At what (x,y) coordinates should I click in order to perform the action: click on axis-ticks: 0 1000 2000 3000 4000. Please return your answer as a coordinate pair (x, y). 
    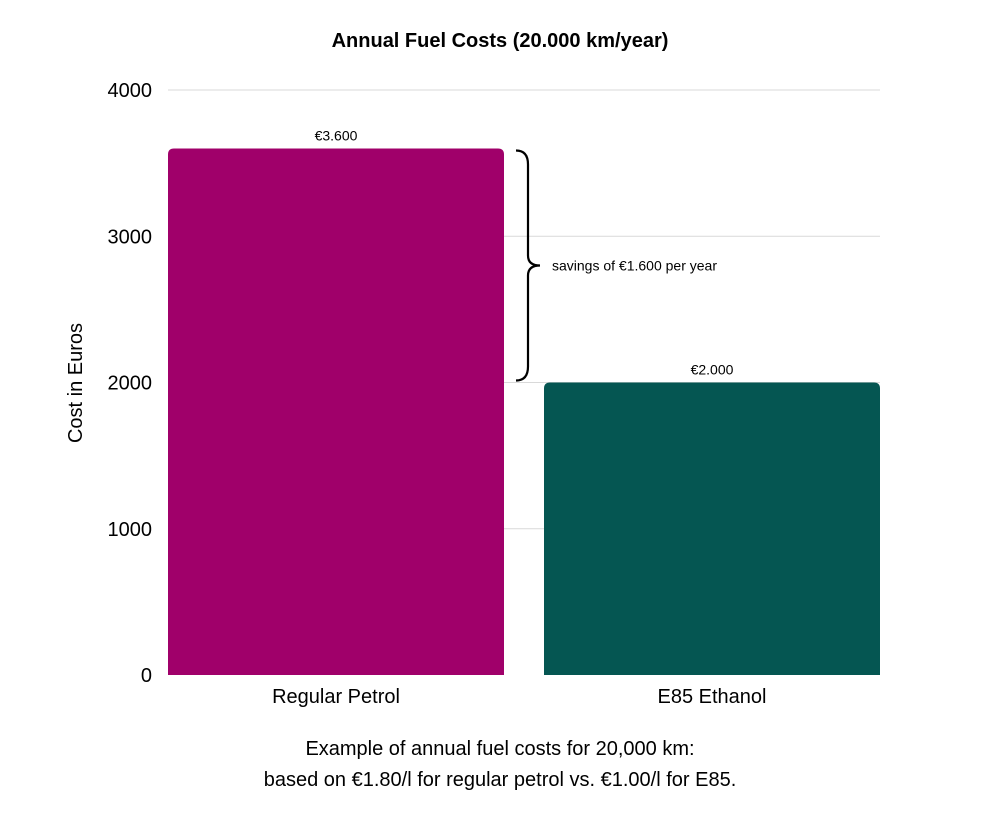
    Looking at the image, I should click on (130, 383).